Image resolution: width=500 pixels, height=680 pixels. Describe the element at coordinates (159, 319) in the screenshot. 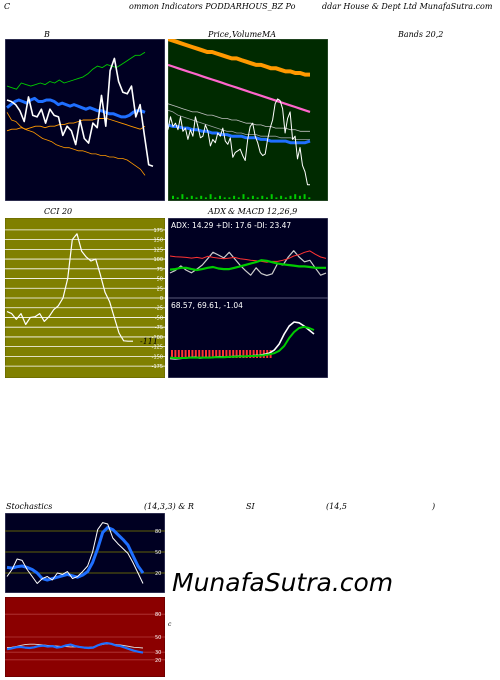

I see `cci-tick-label: -50` at that location.